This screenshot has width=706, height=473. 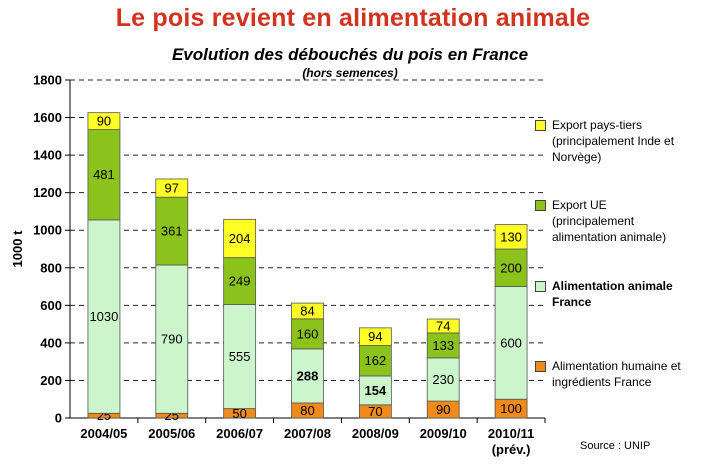 I want to click on data-label: 97, so click(x=172, y=188).